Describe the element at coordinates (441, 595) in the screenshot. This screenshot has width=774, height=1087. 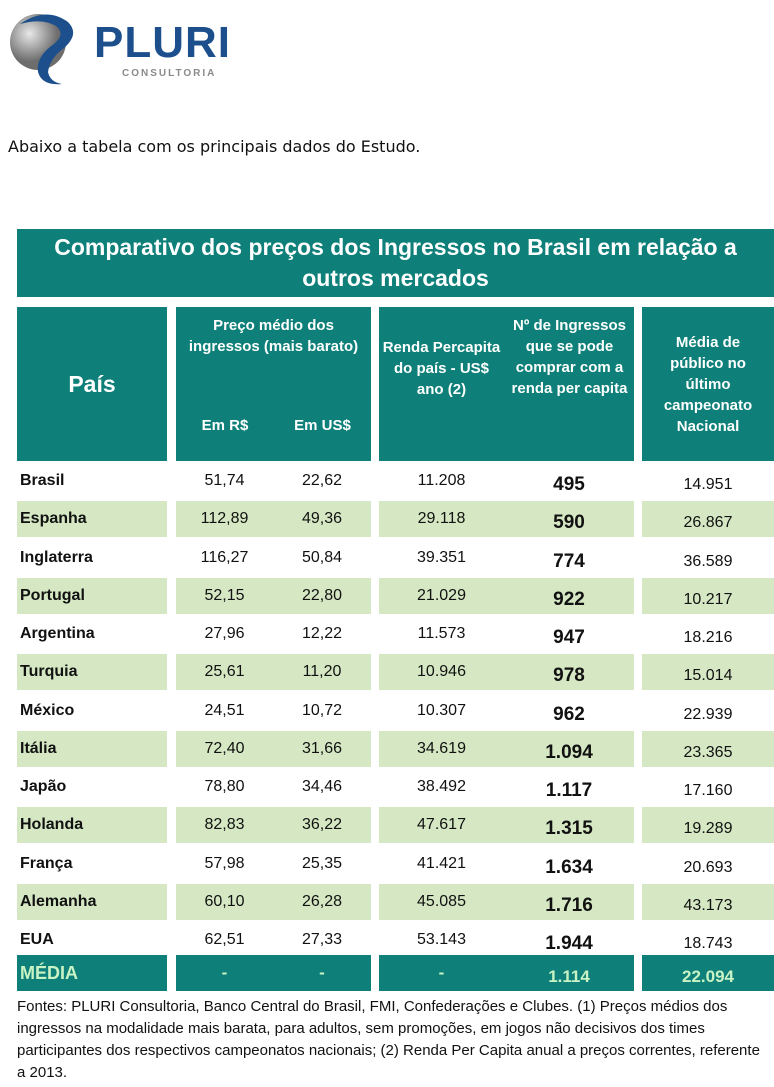
I see `cell-renda: 21.029` at that location.